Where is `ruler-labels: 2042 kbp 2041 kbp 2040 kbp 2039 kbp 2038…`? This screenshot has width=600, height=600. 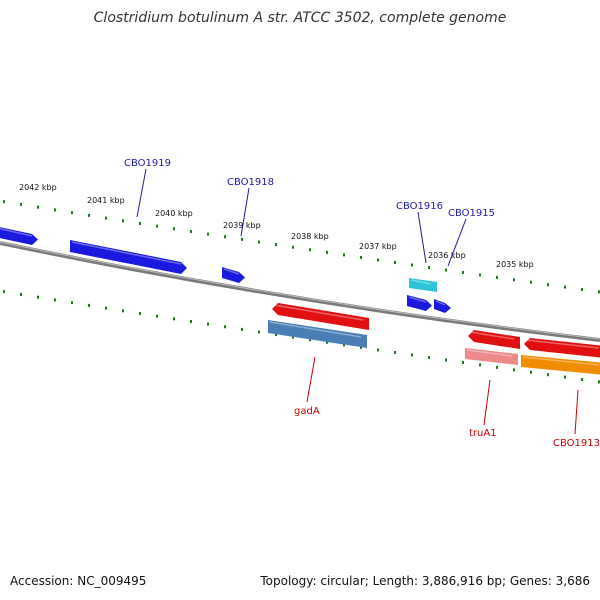 ruler-labels: 2042 kbp 2041 kbp 2040 kbp 2039 kbp 2038… is located at coordinates (276, 226).